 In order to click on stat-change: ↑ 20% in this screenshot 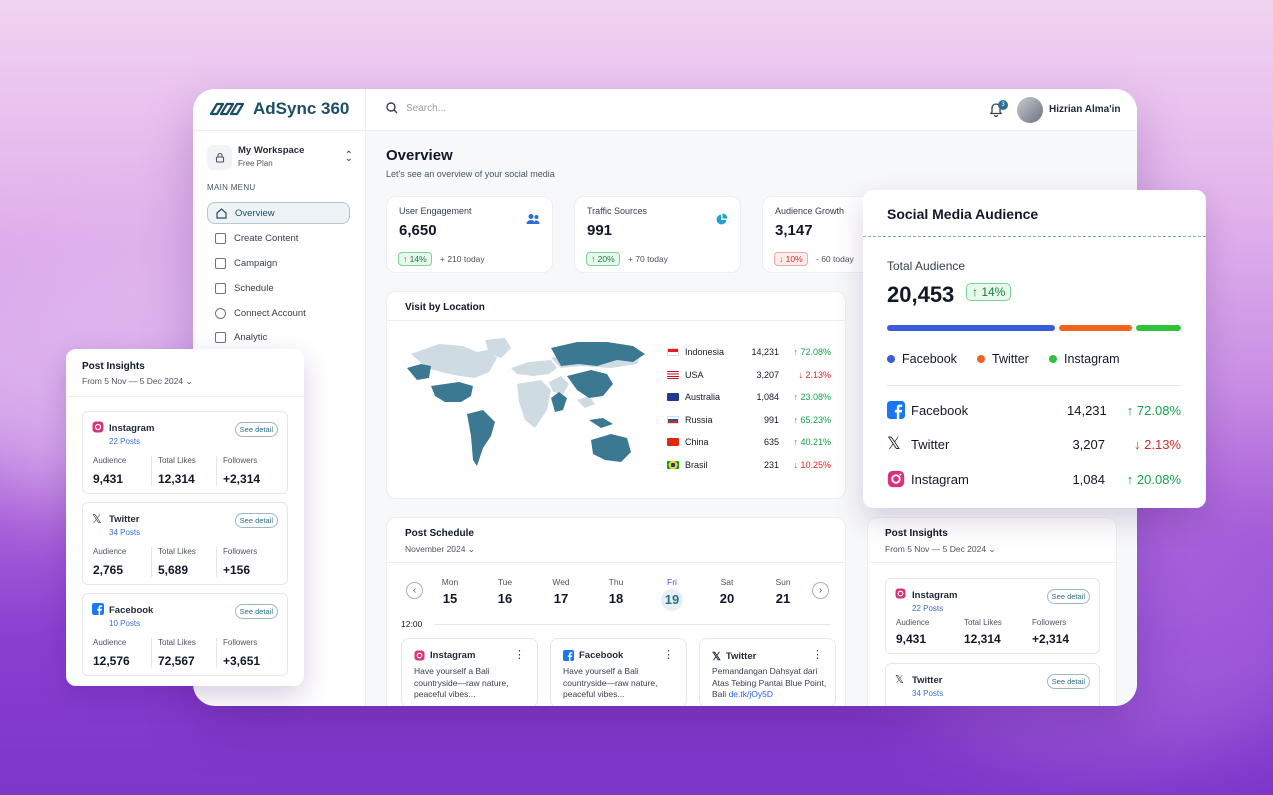, I will do `click(603, 259)`.